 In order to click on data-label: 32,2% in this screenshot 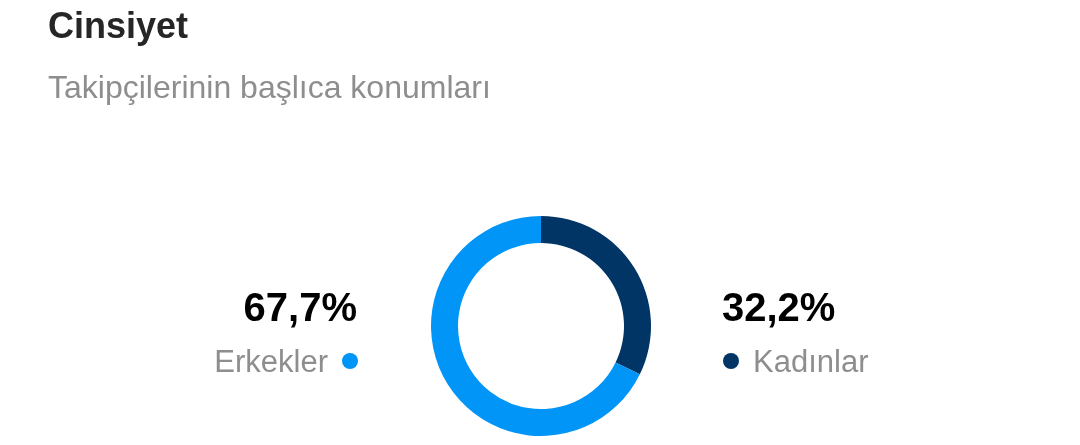, I will do `click(779, 307)`.